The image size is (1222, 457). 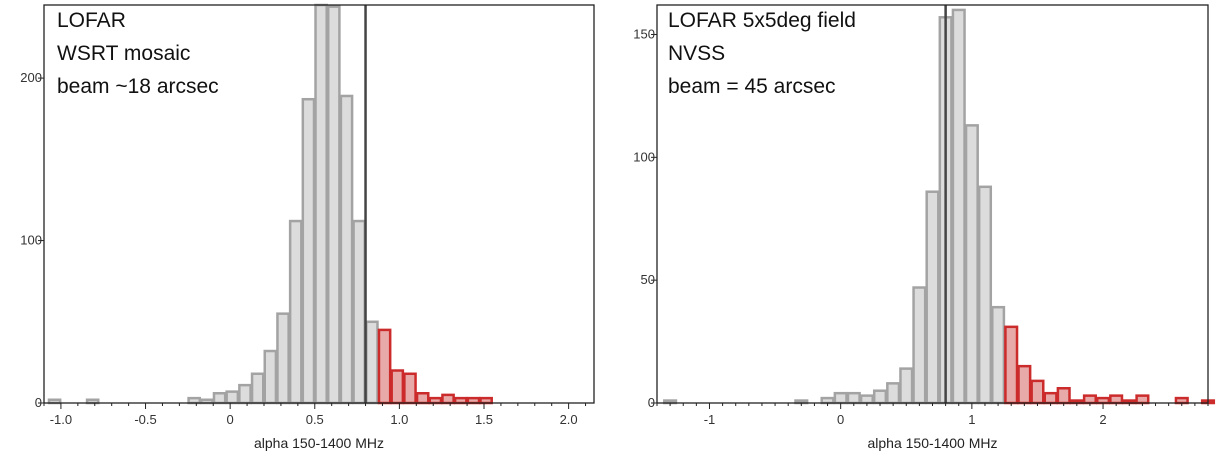 I want to click on left-annotation-line-2: WSRT mosaic, so click(x=123, y=53).